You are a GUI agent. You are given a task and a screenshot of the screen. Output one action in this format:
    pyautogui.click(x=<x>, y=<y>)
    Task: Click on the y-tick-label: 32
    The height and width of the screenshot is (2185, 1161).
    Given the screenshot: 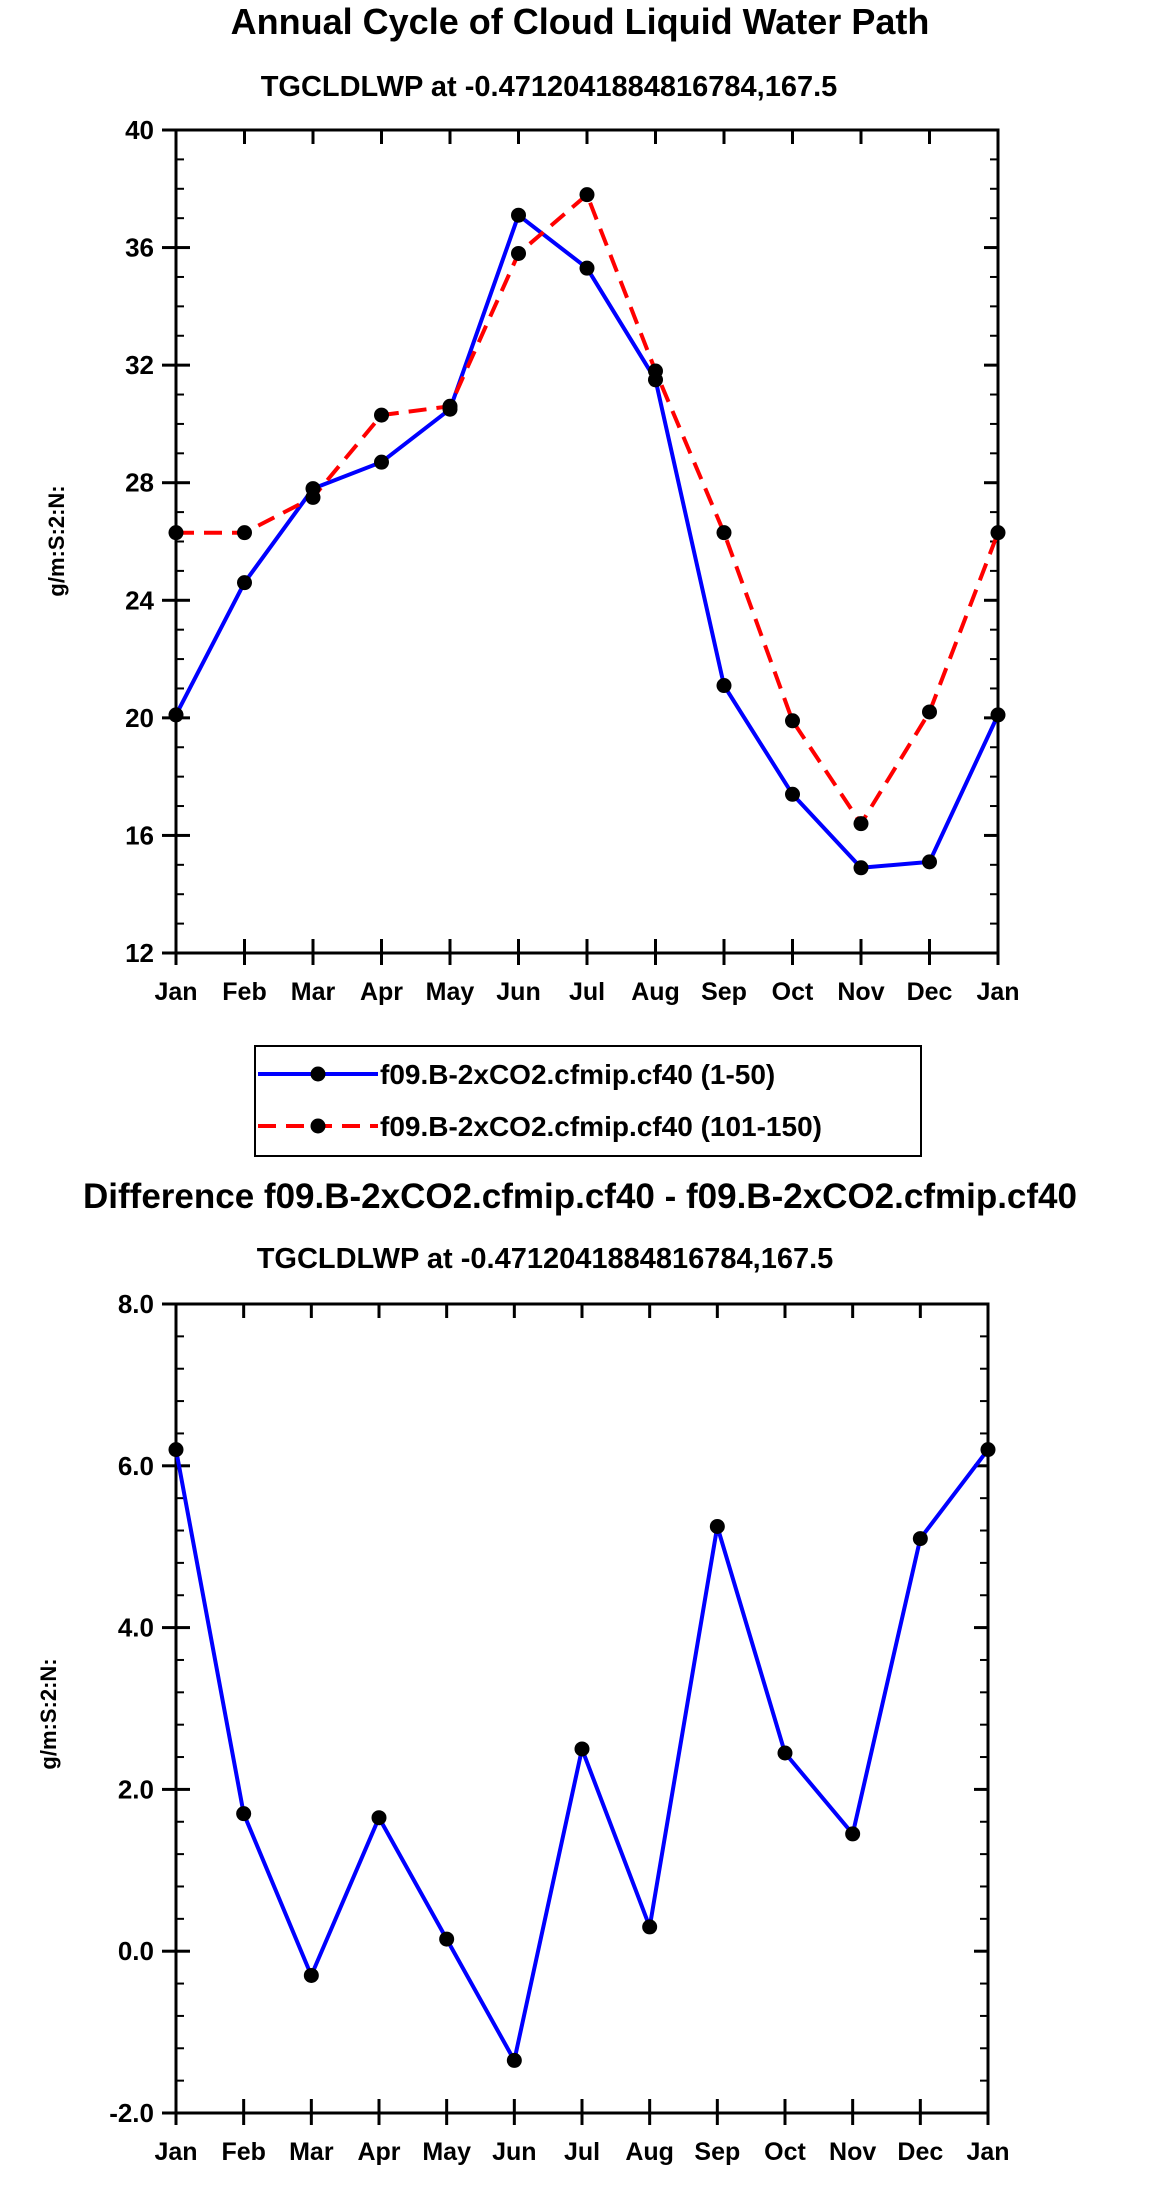 What is the action you would take?
    pyautogui.click(x=139, y=365)
    